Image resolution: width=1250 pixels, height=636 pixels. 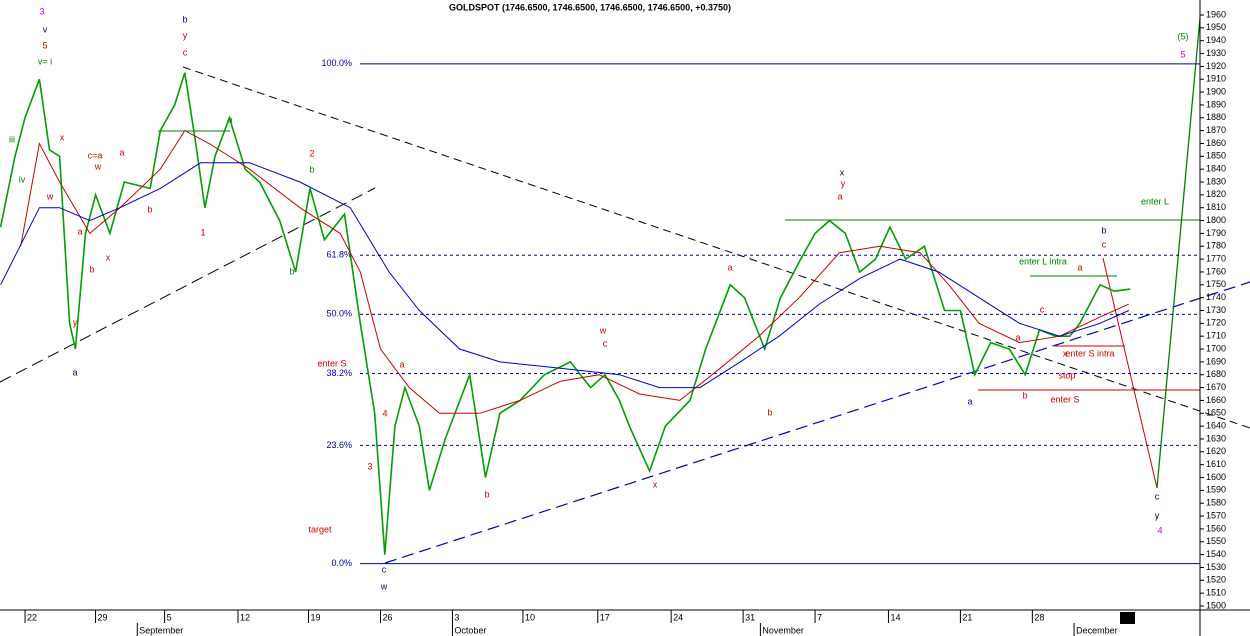 What do you see at coordinates (1216, 91) in the screenshot?
I see `y-tick-label: 1900` at bounding box center [1216, 91].